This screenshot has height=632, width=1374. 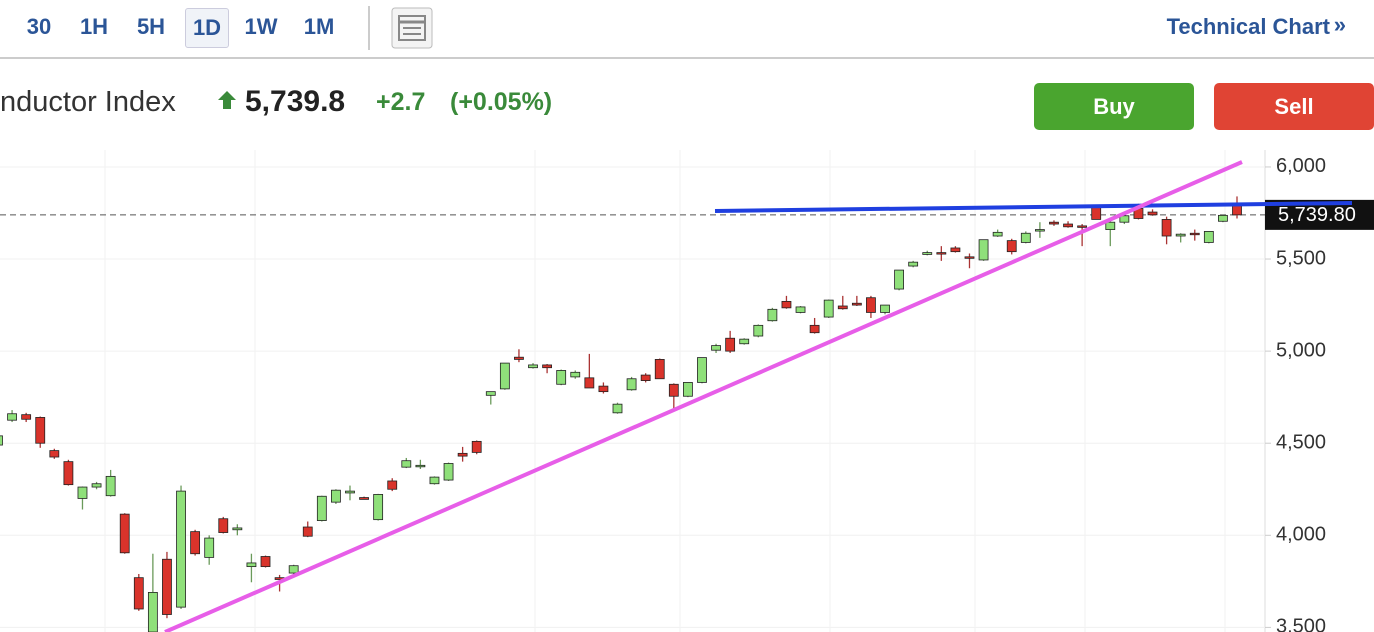 I want to click on y-tick-label: 4,500, so click(x=1301, y=442).